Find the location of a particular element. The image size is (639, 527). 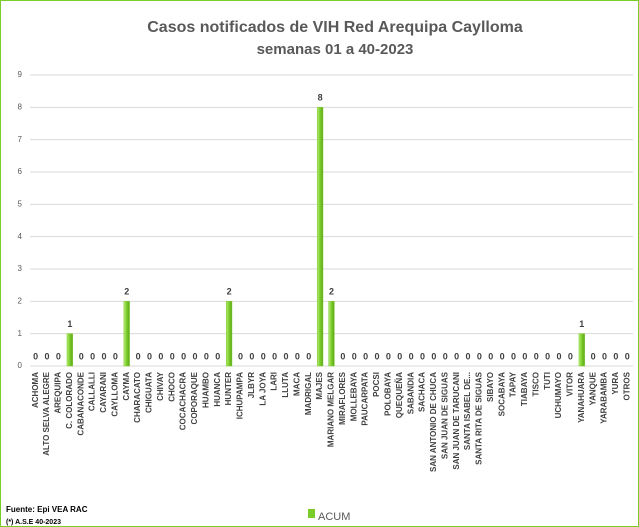

x-tick-label: ACHOMA is located at coordinates (35, 390).